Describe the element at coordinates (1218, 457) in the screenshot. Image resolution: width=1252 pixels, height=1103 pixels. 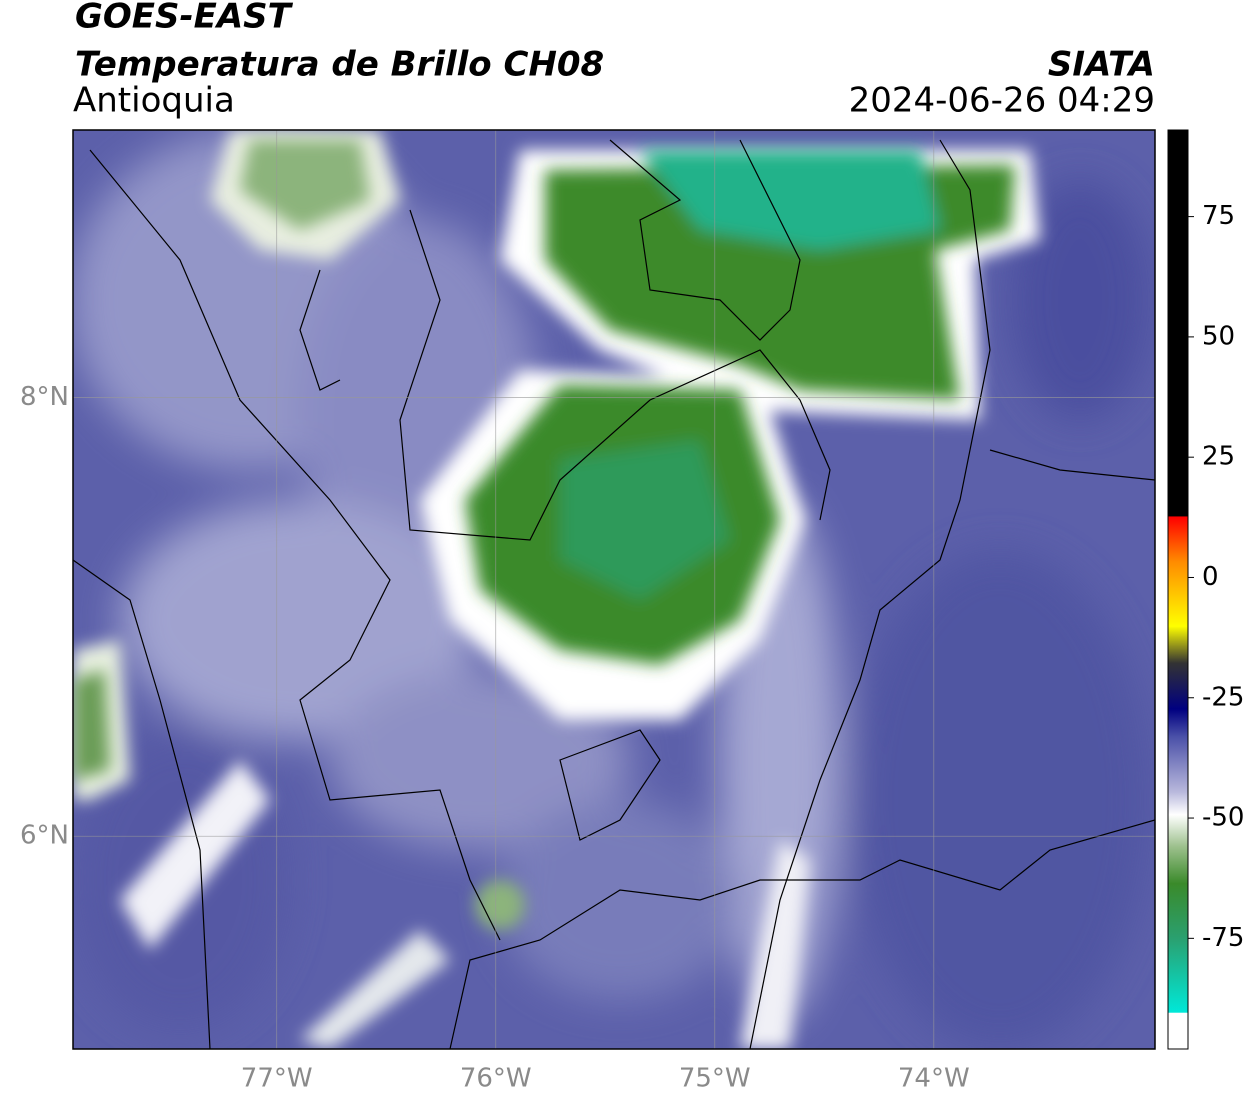
I see `colorbar-tick-label: 25` at that location.